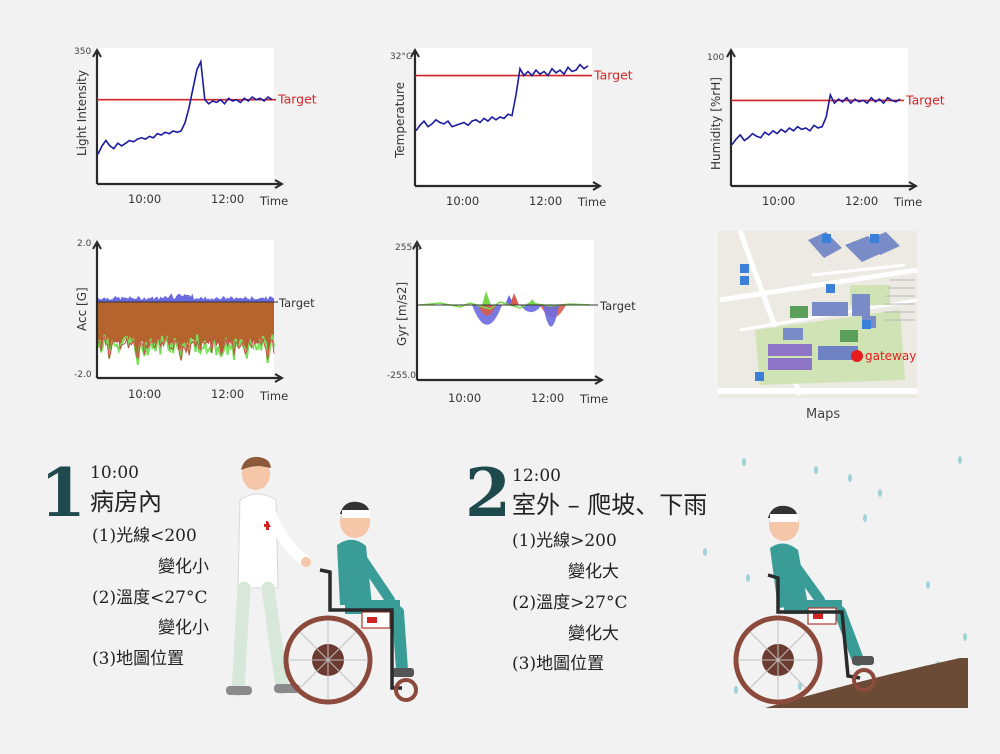  Describe the element at coordinates (536, 476) in the screenshot. I see `scene-time: 12:00` at that location.